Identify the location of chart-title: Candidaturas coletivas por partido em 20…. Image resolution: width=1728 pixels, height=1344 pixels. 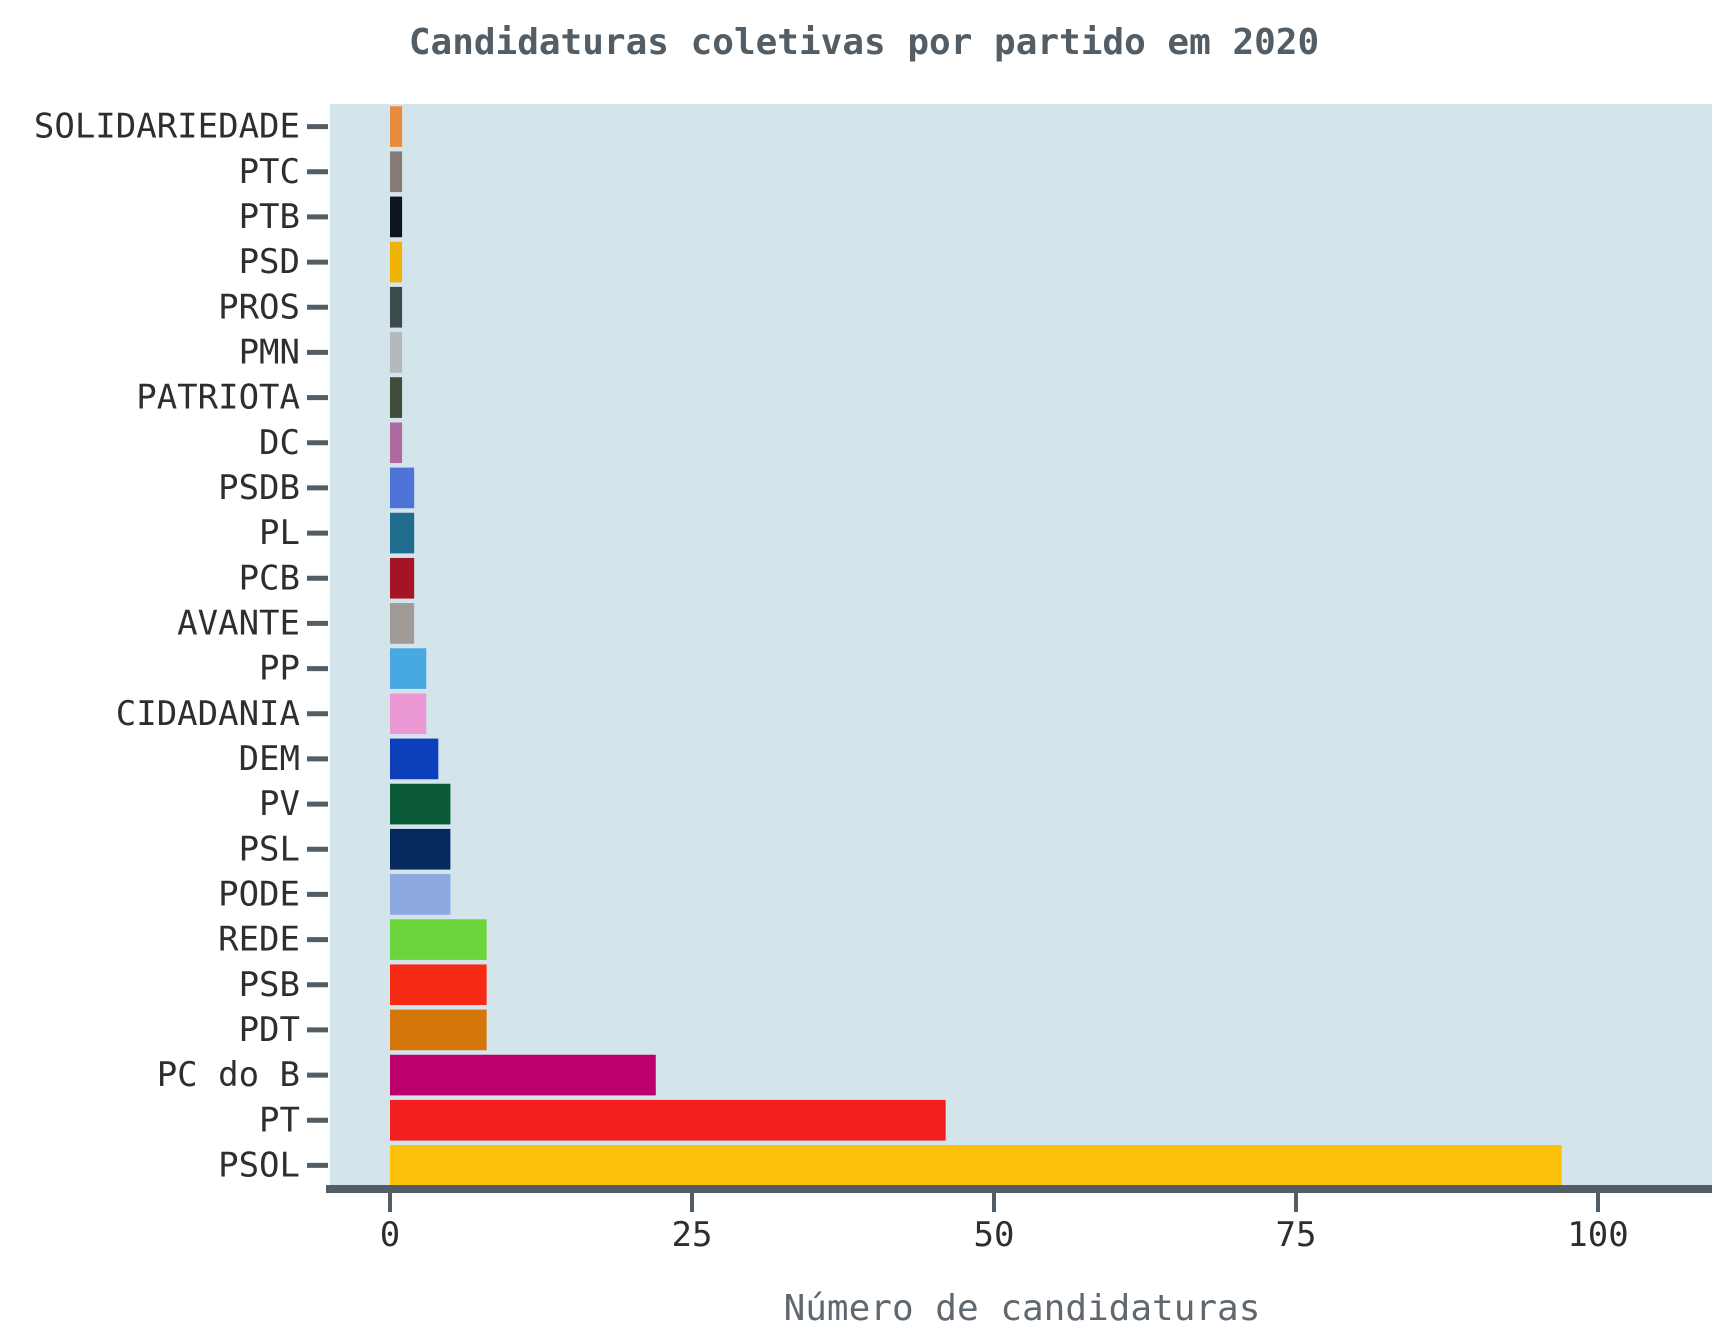
(864, 42).